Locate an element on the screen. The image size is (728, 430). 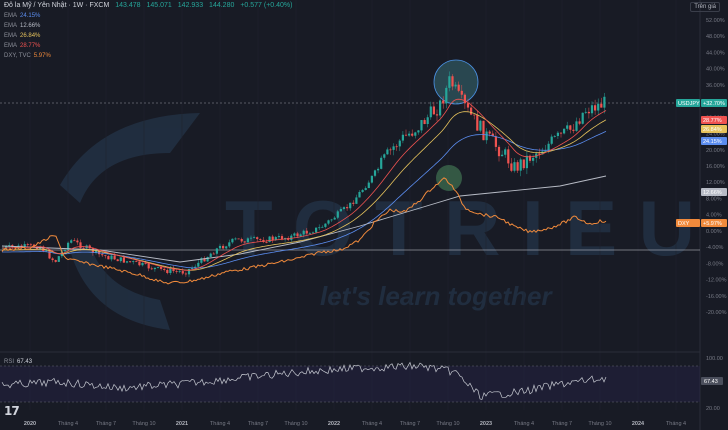
rsi-tick-label: 20.00 is located at coordinates (713, 409).